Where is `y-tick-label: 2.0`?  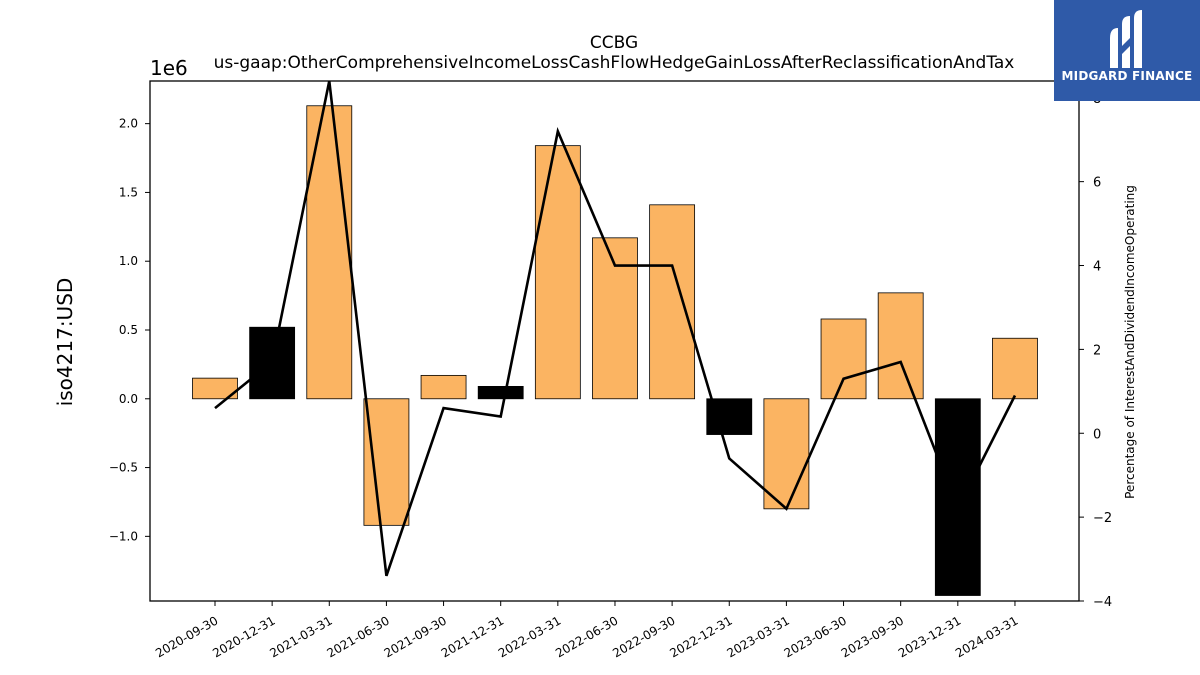
y-tick-label: 2.0 is located at coordinates (128, 124).